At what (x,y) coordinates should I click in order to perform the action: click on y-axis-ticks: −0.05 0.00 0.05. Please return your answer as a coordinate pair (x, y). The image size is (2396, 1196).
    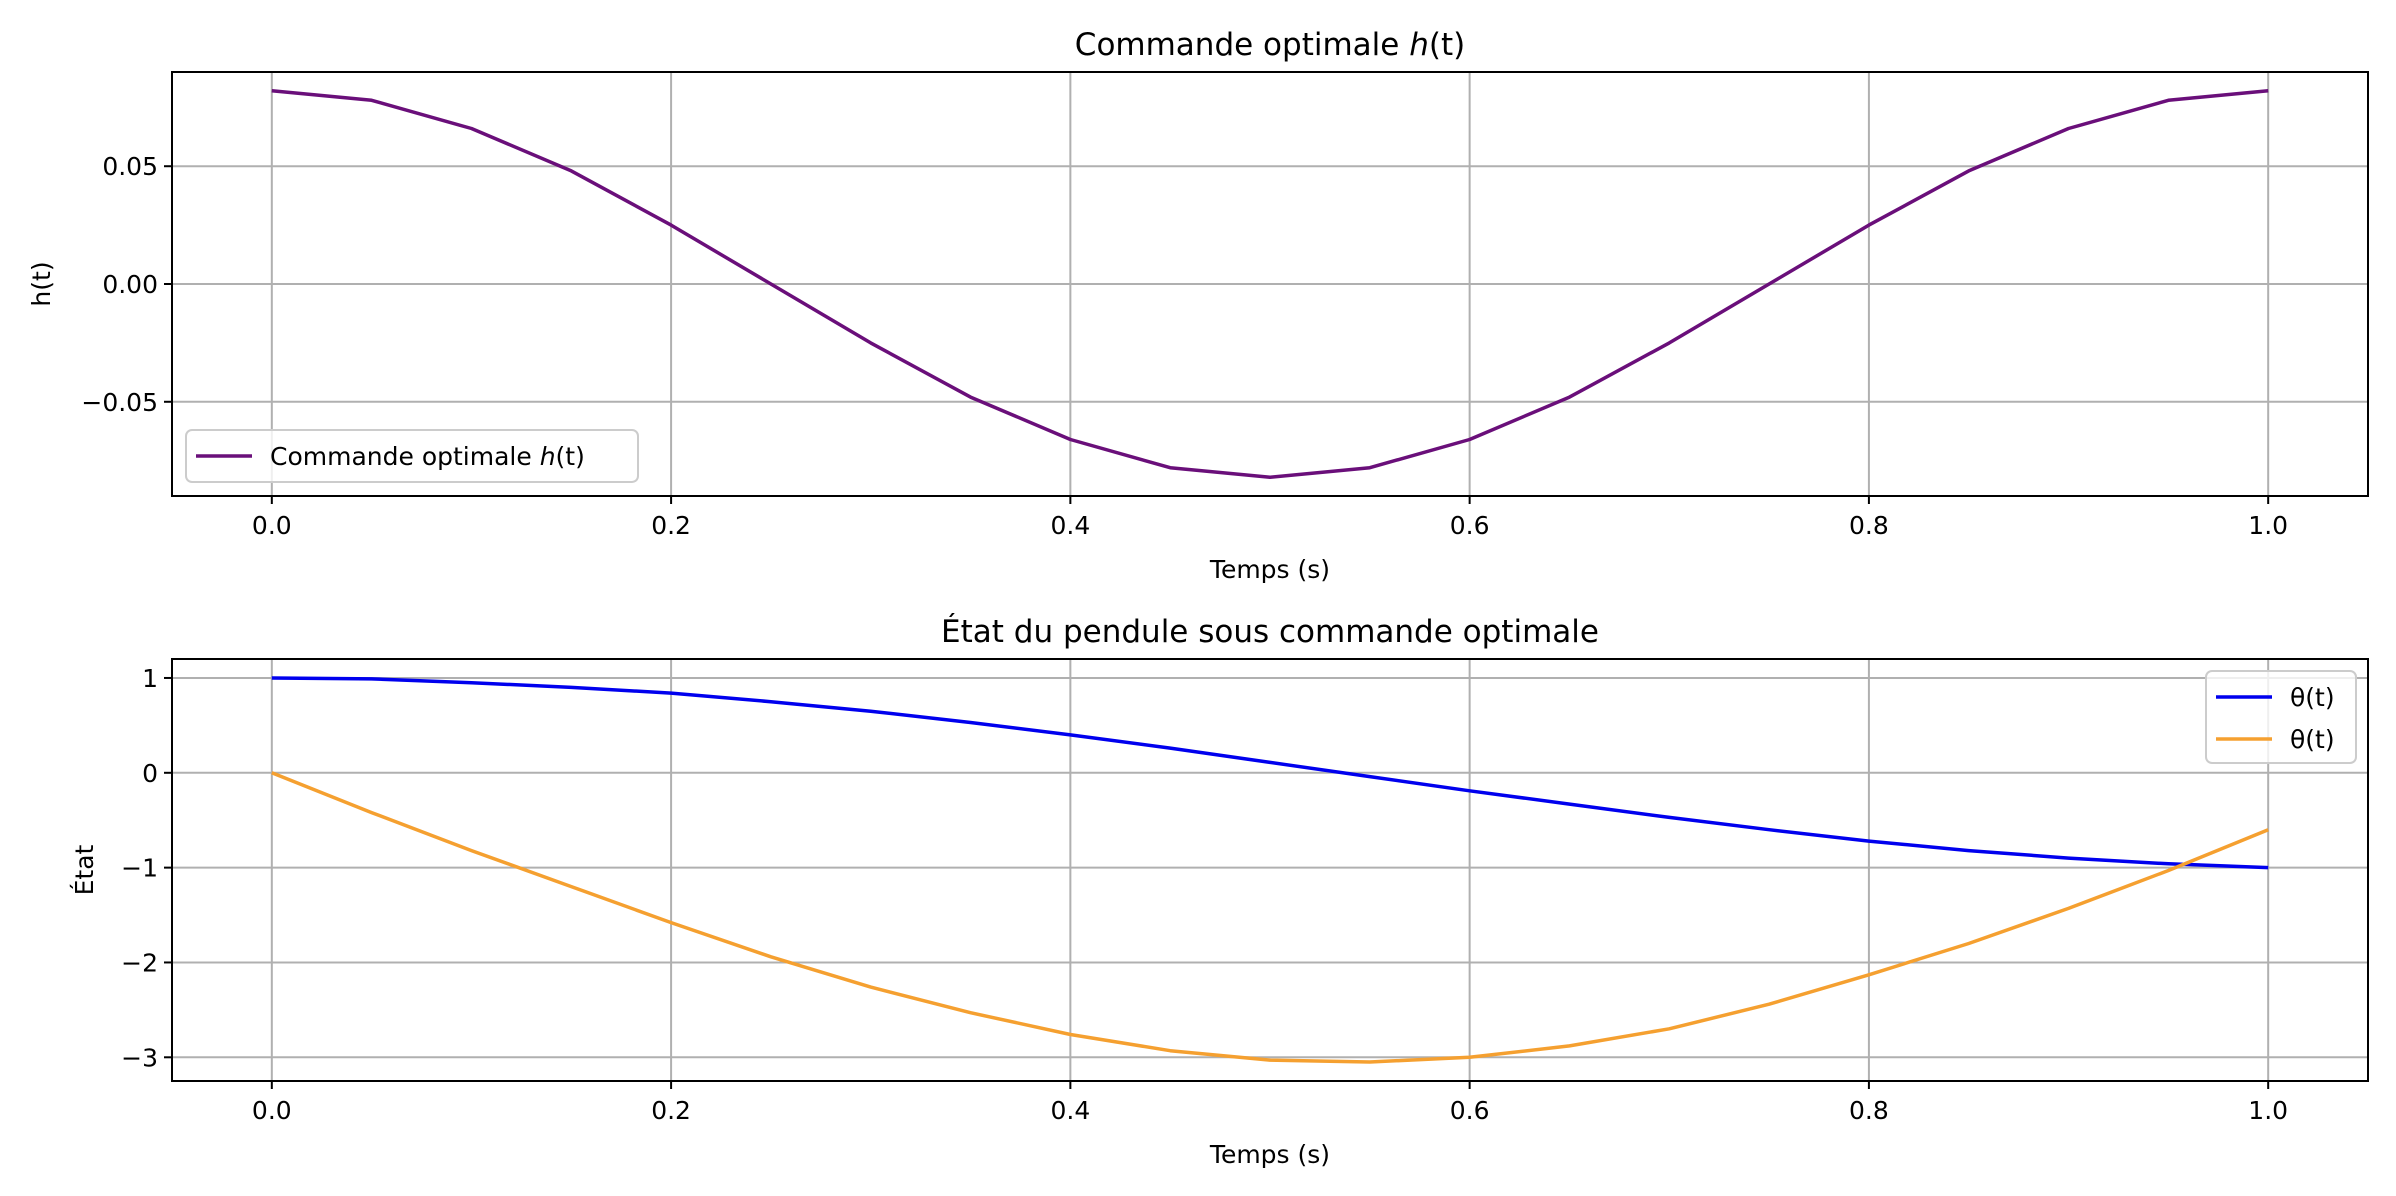
    Looking at the image, I should click on (126, 284).